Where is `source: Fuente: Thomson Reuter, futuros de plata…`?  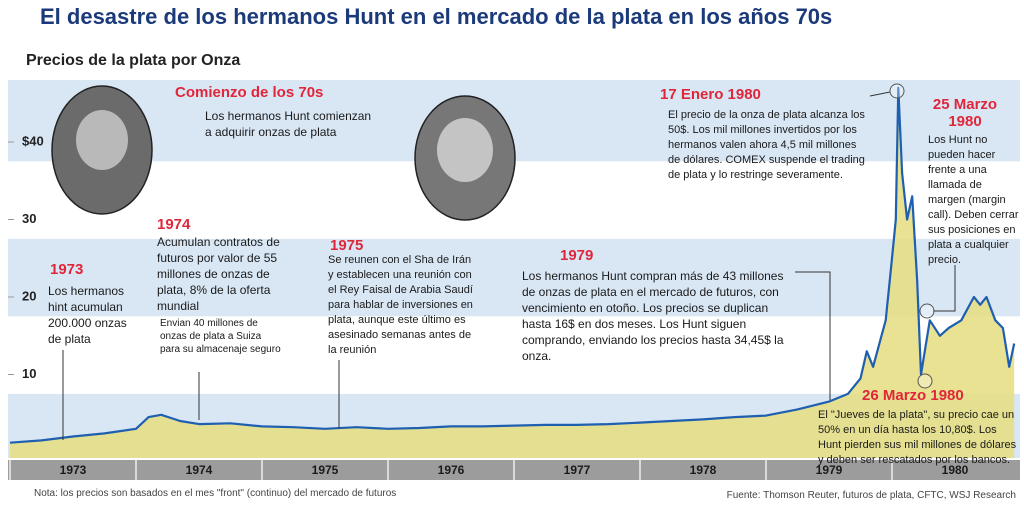
source: Fuente: Thomson Reuter, futuros de plata… is located at coordinates (871, 495).